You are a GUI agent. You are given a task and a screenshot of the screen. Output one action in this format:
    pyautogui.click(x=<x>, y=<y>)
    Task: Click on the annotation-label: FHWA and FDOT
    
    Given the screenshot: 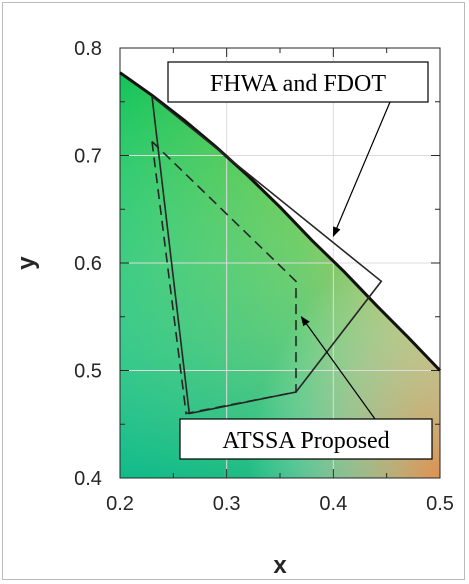 What is the action you would take?
    pyautogui.click(x=298, y=84)
    